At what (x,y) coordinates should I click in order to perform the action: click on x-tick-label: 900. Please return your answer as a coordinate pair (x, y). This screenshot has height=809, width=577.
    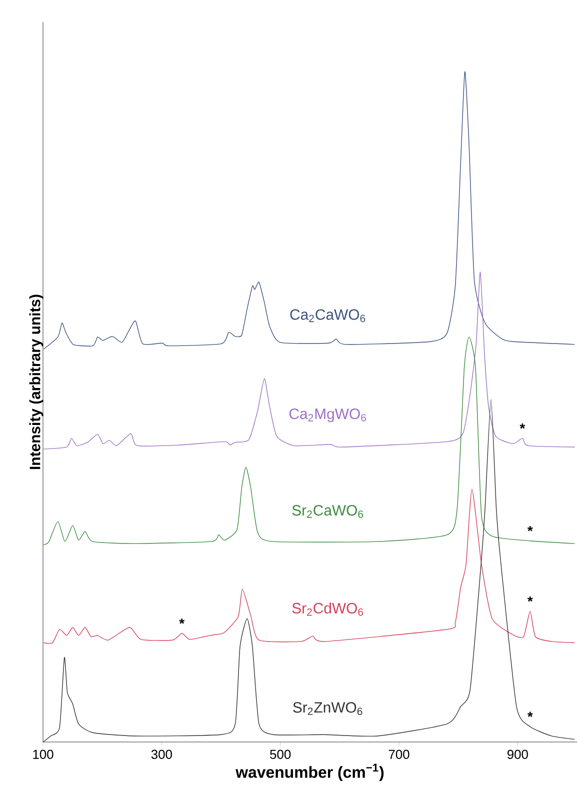
    Looking at the image, I should click on (517, 754).